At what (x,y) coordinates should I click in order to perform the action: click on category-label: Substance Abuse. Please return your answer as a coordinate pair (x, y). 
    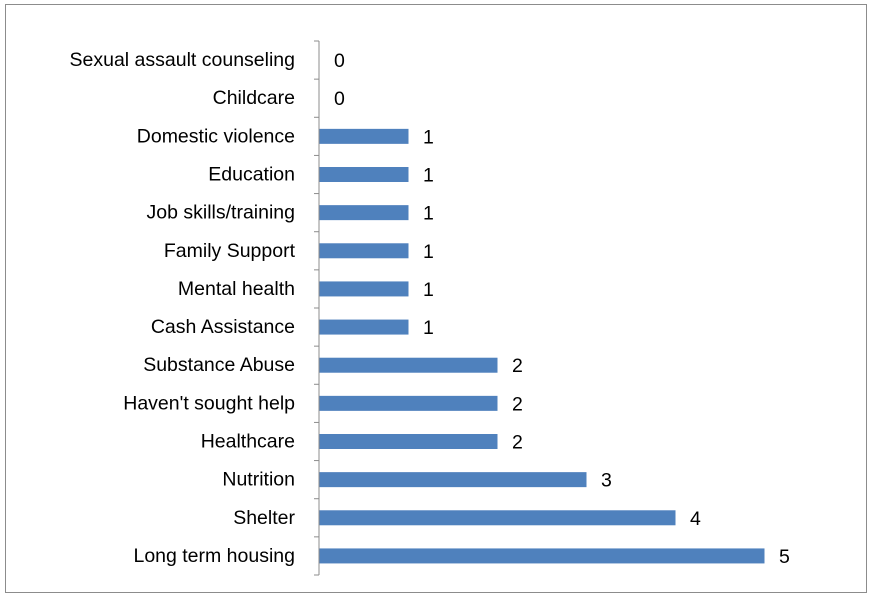
    Looking at the image, I should click on (219, 365).